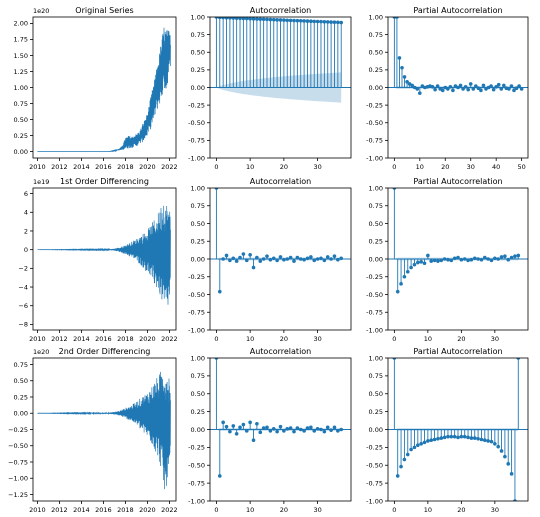 This screenshot has width=540, height=517. Describe the element at coordinates (284, 167) in the screenshot. I see `x-tick-label: 20` at that location.